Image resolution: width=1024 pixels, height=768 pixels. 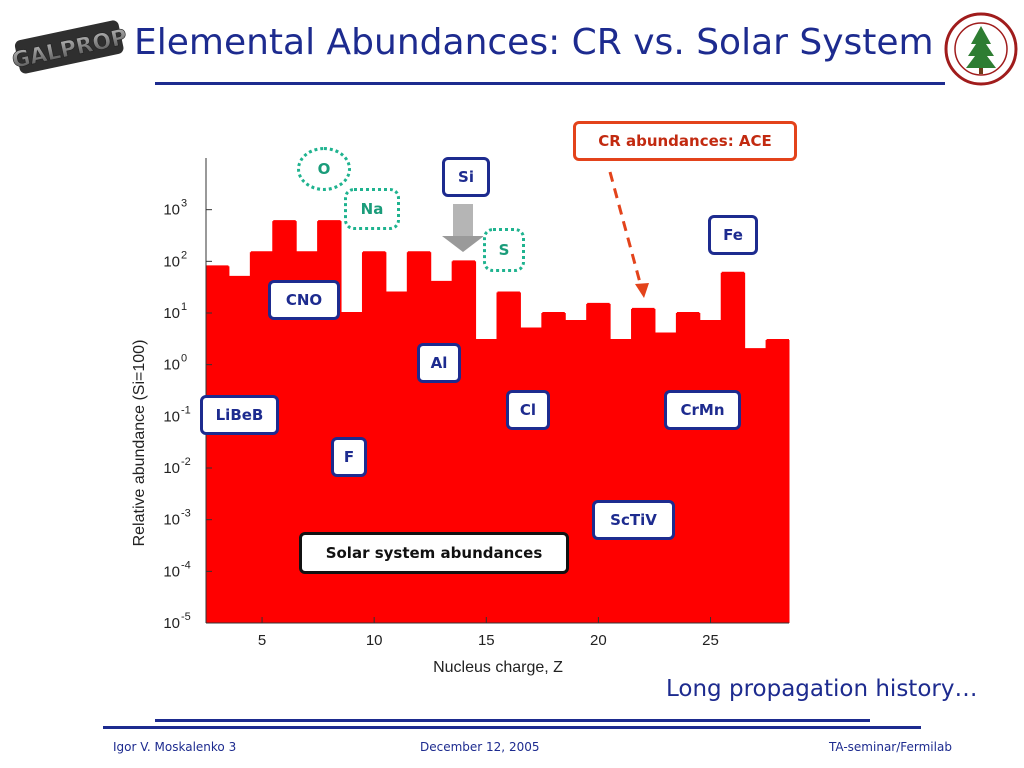 What do you see at coordinates (528, 410) in the screenshot?
I see `label-cl: Cl` at bounding box center [528, 410].